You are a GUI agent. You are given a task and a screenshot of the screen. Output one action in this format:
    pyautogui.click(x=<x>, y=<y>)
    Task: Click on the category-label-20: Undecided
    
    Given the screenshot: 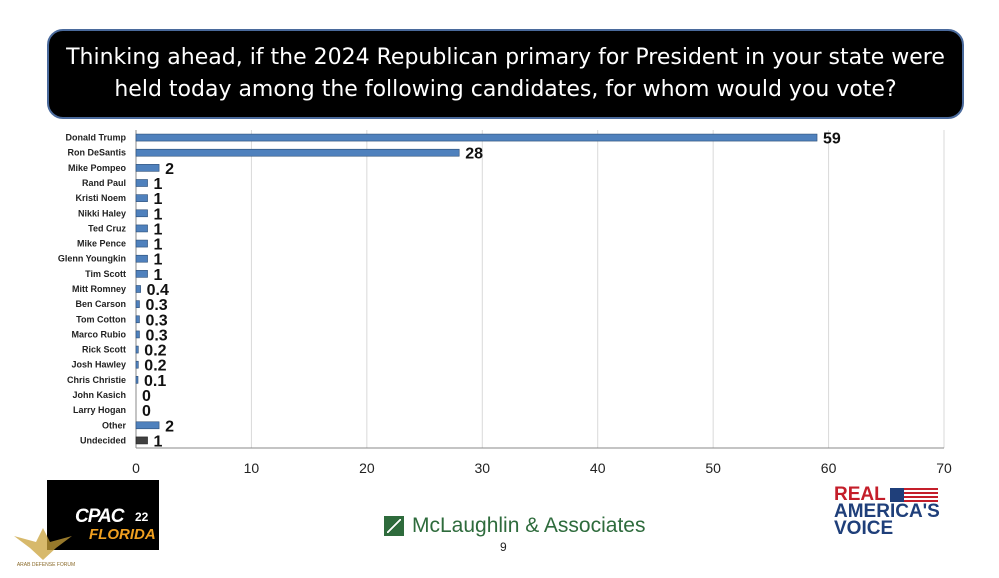 What is the action you would take?
    pyautogui.click(x=103, y=440)
    